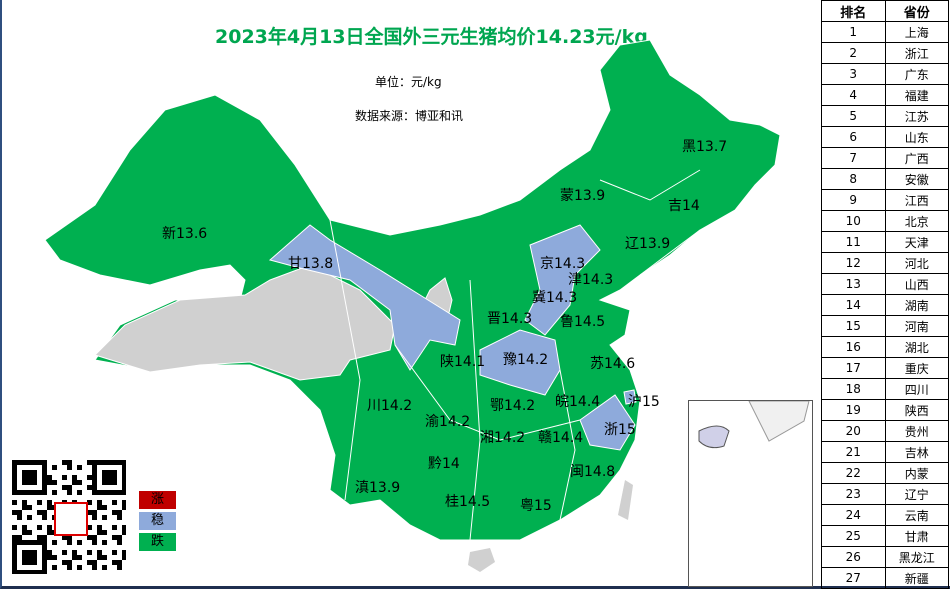 The width and height of the screenshot is (950, 590). Describe the element at coordinates (853, 431) in the screenshot. I see `rank-cell: 20` at that location.